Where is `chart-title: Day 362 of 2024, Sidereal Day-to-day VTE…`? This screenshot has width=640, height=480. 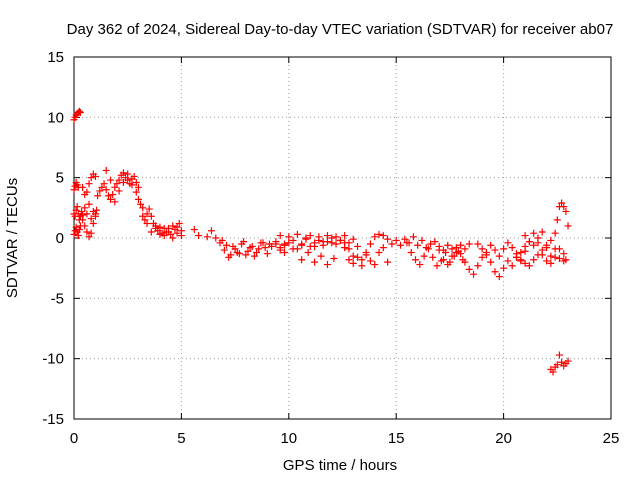
chart-title: Day 362 of 2024, Sidereal Day-to-day VTE… is located at coordinates (340, 29).